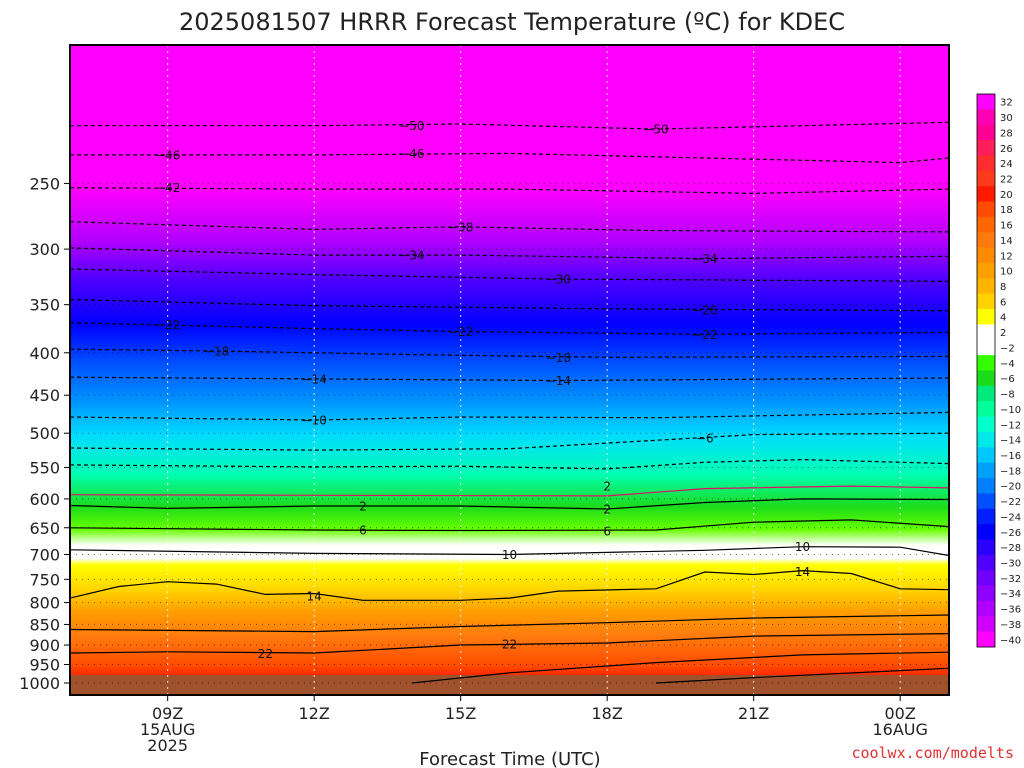  Describe the element at coordinates (1007, 364) in the screenshot. I see `colorbar-label: −4` at that location.